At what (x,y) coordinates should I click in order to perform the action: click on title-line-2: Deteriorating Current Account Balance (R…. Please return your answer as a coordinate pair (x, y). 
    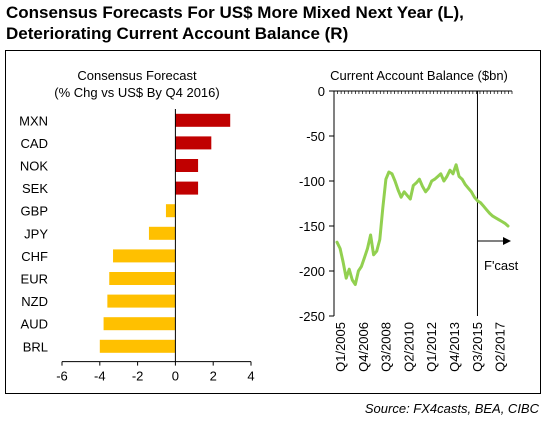
    Looking at the image, I should click on (177, 33).